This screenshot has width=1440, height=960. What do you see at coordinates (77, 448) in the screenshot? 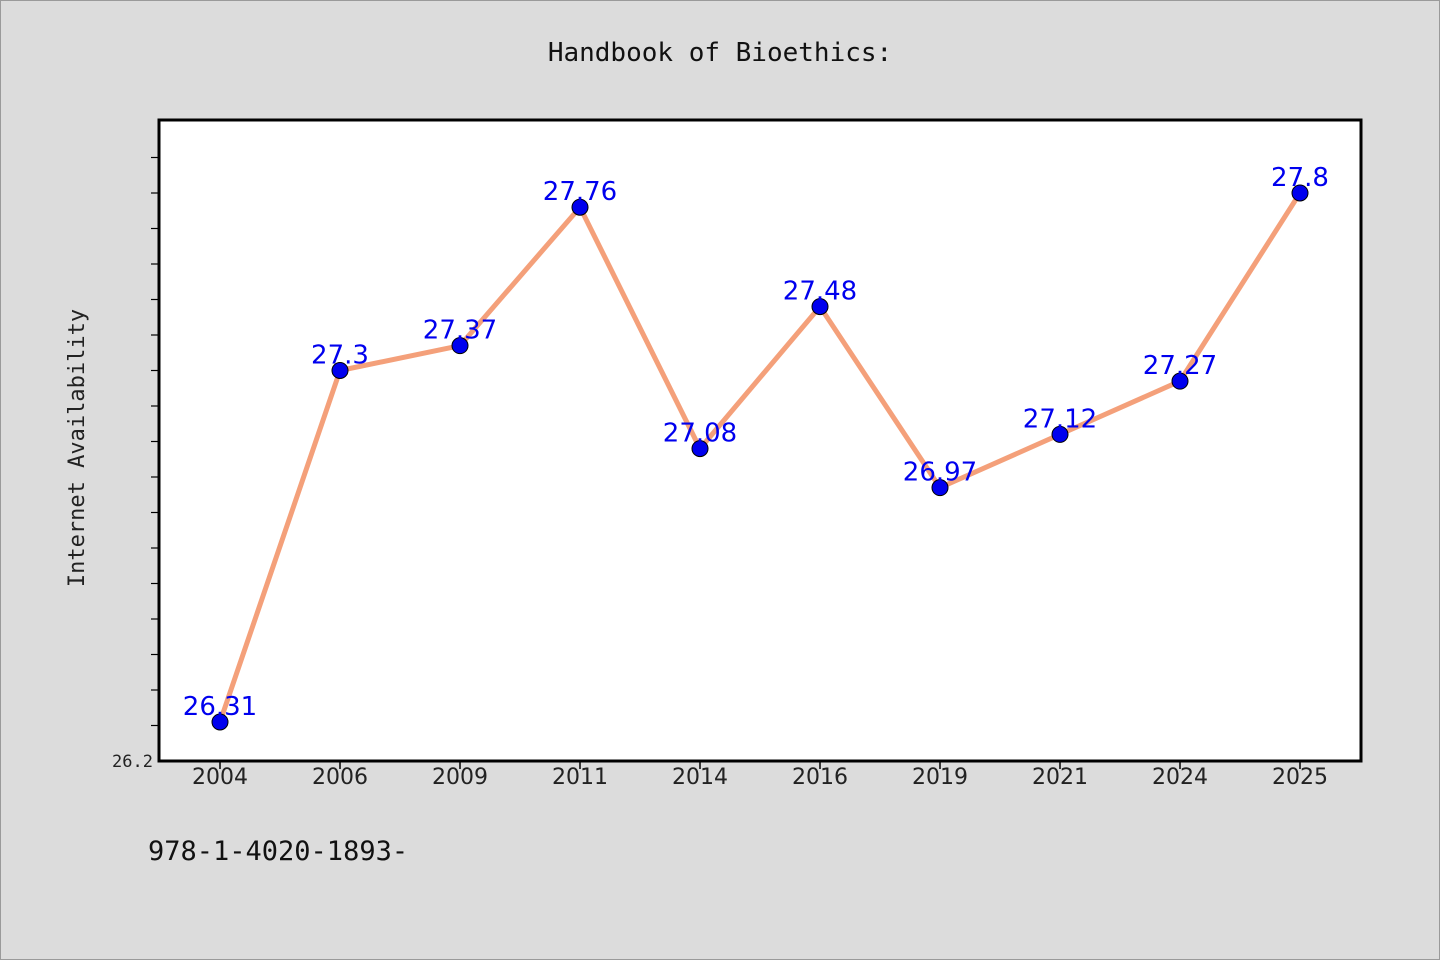
I see `y-axis-label: Internet Availability` at bounding box center [77, 448].